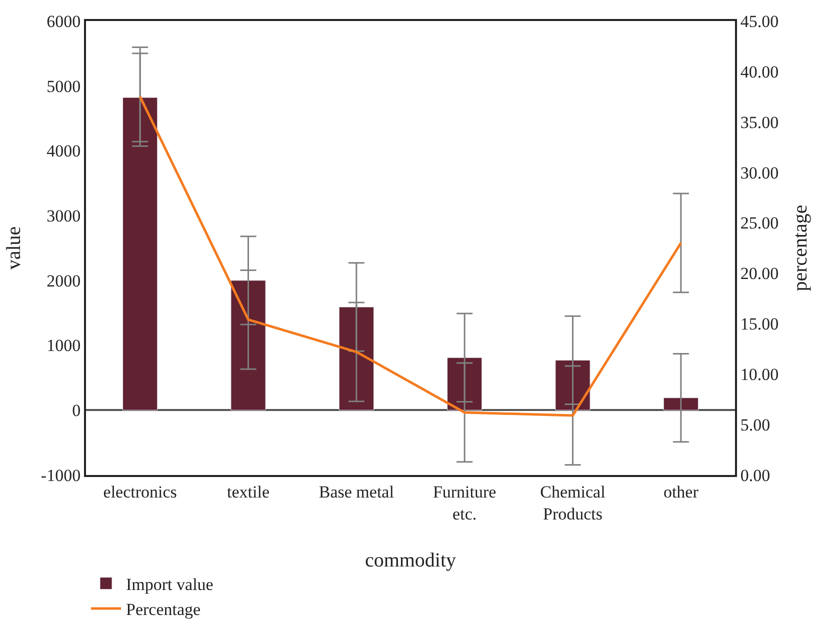 The width and height of the screenshot is (830, 639). Describe the element at coordinates (755, 475) in the screenshot. I see `y2-tick-label: 0.00` at that location.